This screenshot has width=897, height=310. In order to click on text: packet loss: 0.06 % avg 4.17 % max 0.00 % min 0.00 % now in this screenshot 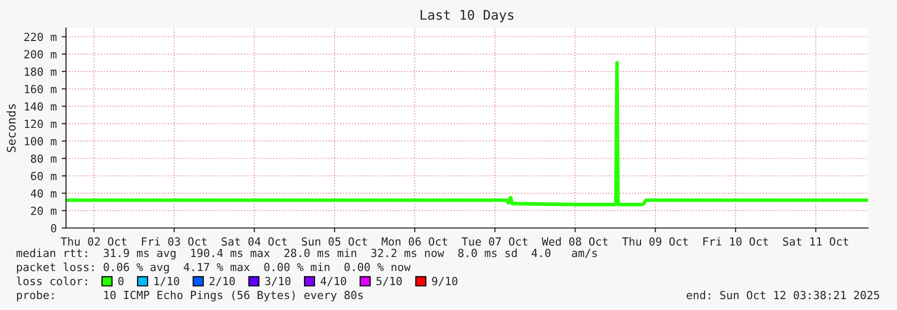, I will do `click(214, 268)`.